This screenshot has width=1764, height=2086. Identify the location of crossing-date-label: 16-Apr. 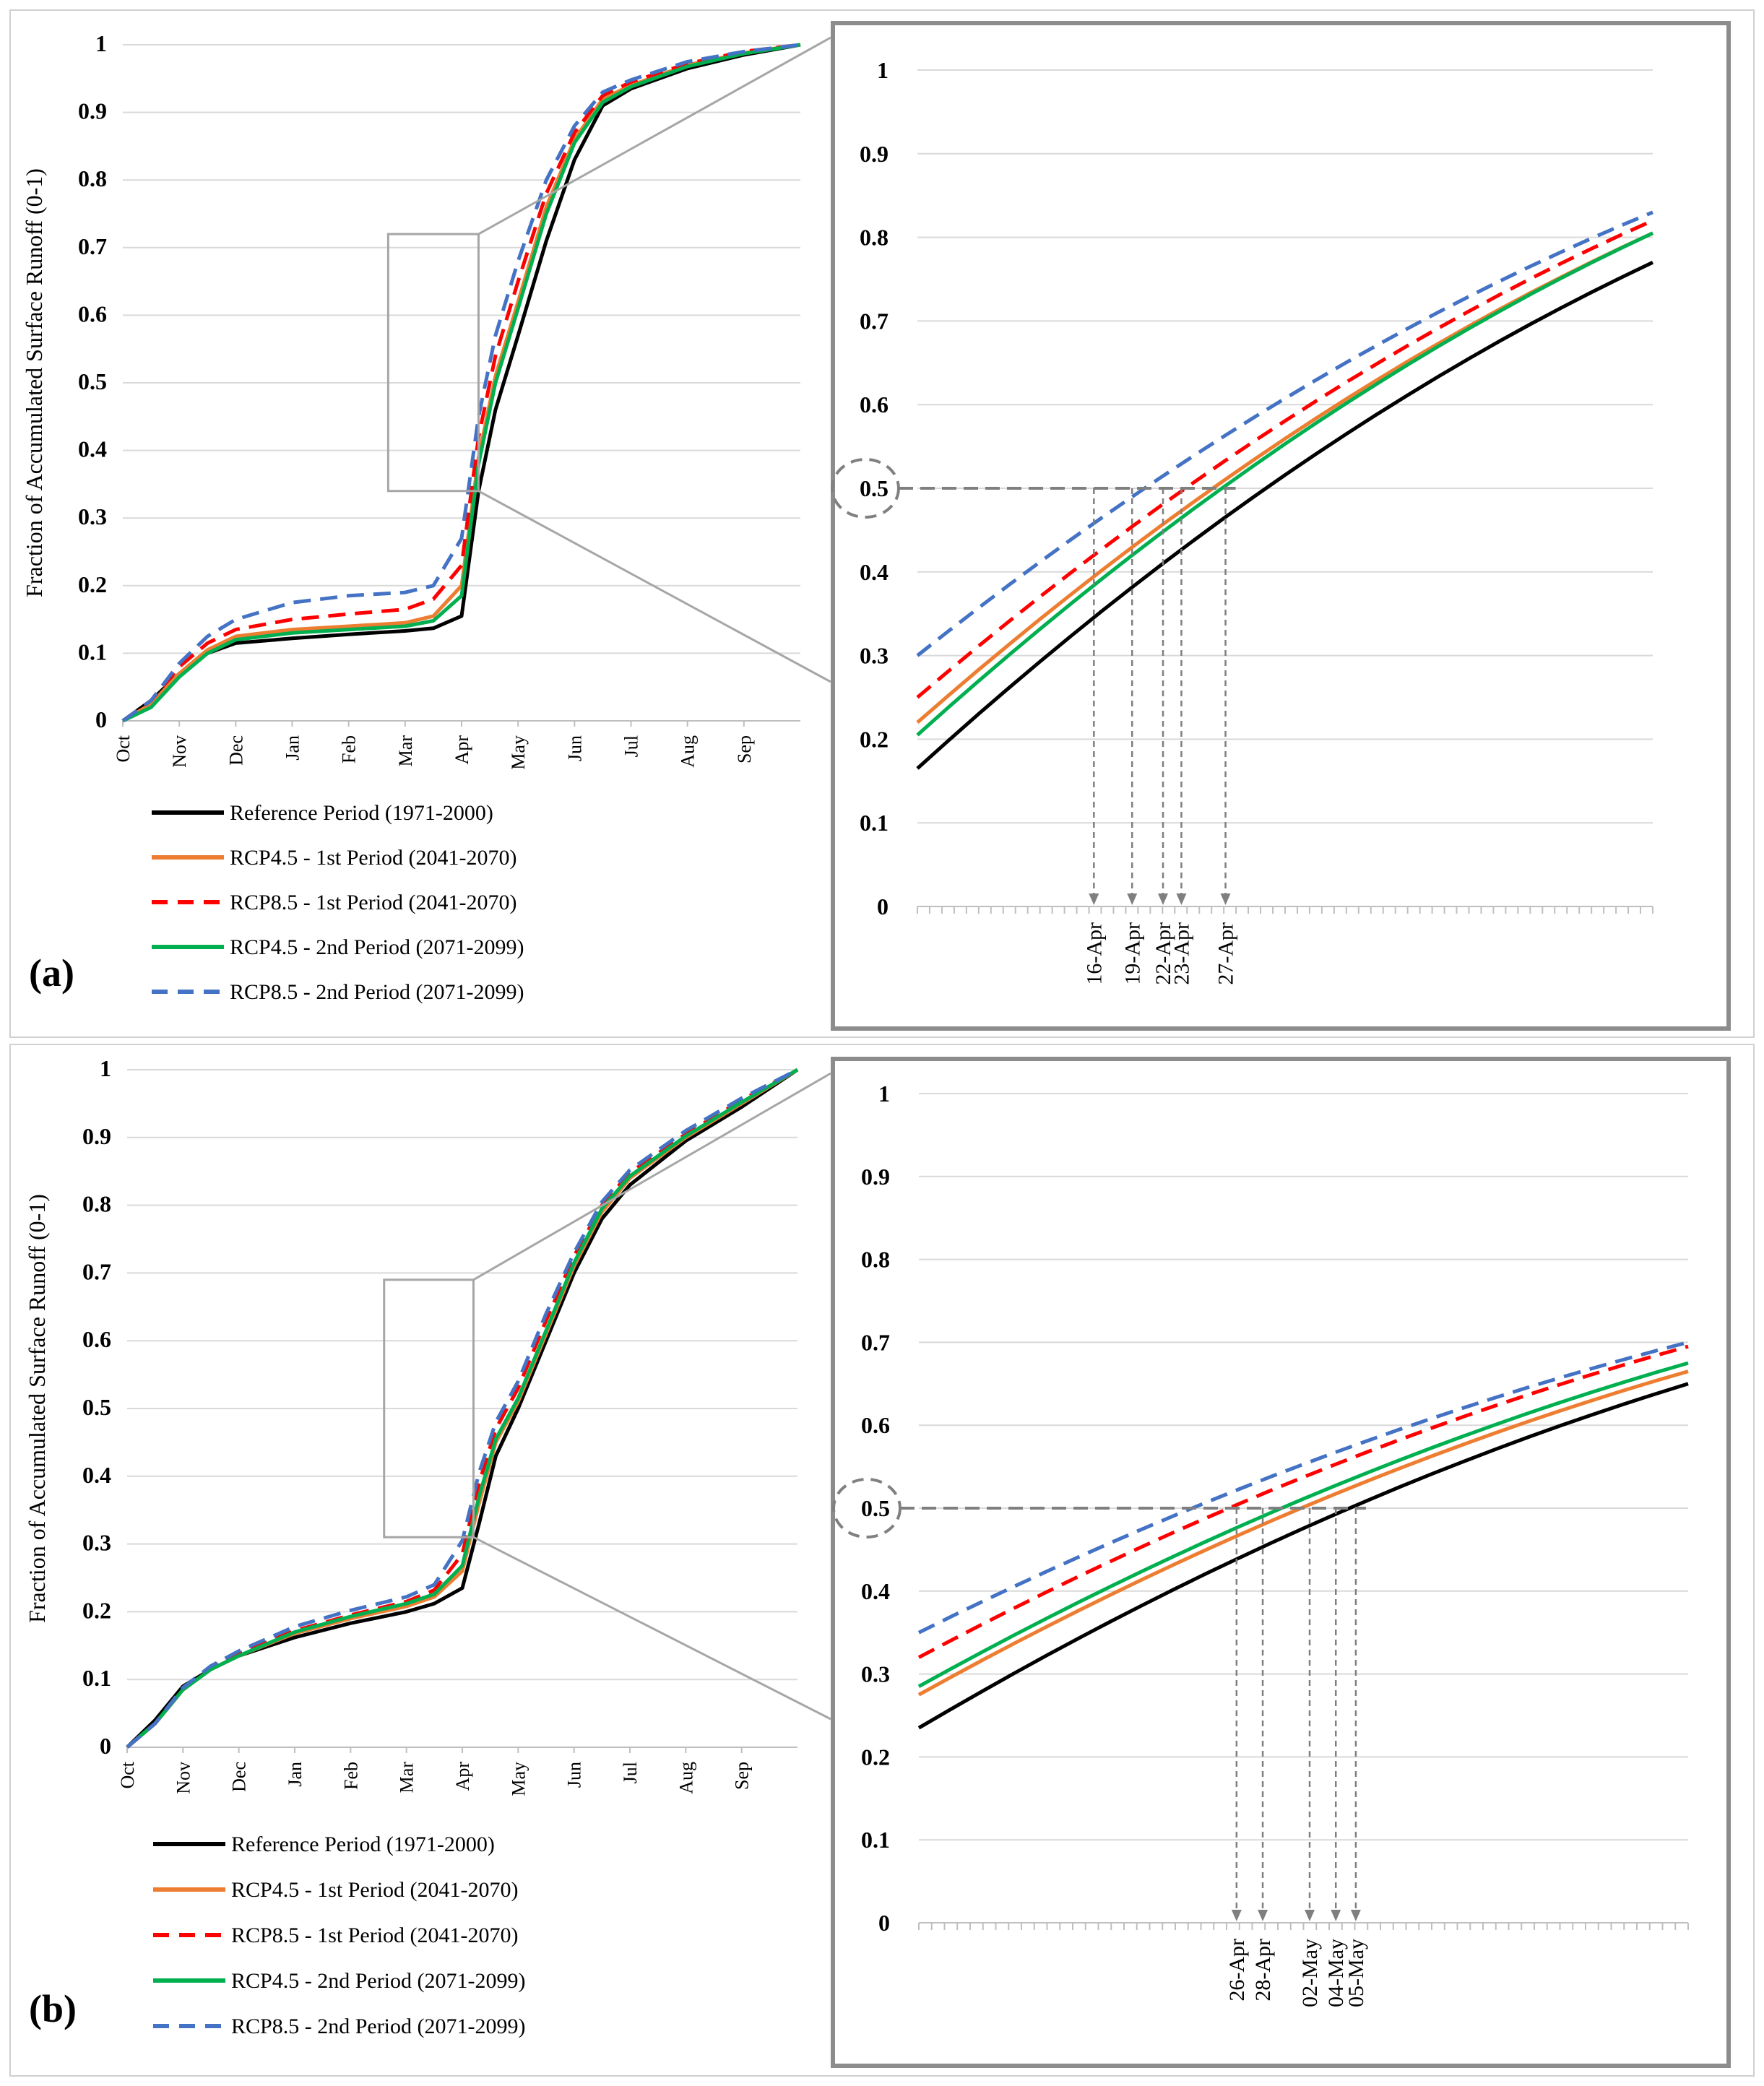
(1094, 954).